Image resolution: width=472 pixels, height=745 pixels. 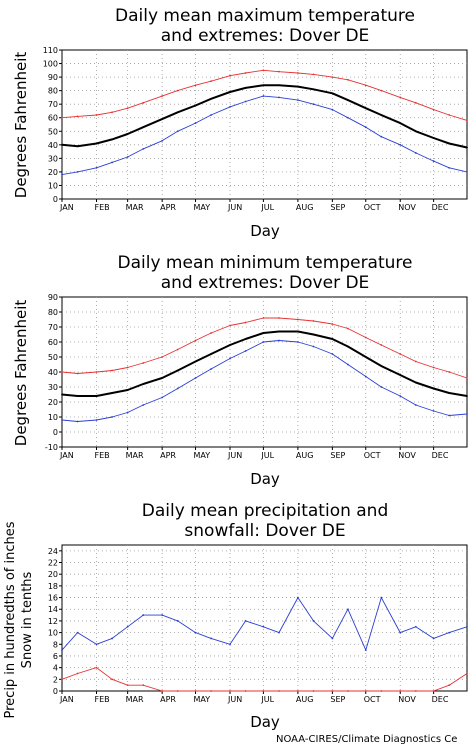 What do you see at coordinates (50, 50) in the screenshot?
I see `max-temp-y-tick-label: 110` at bounding box center [50, 50].